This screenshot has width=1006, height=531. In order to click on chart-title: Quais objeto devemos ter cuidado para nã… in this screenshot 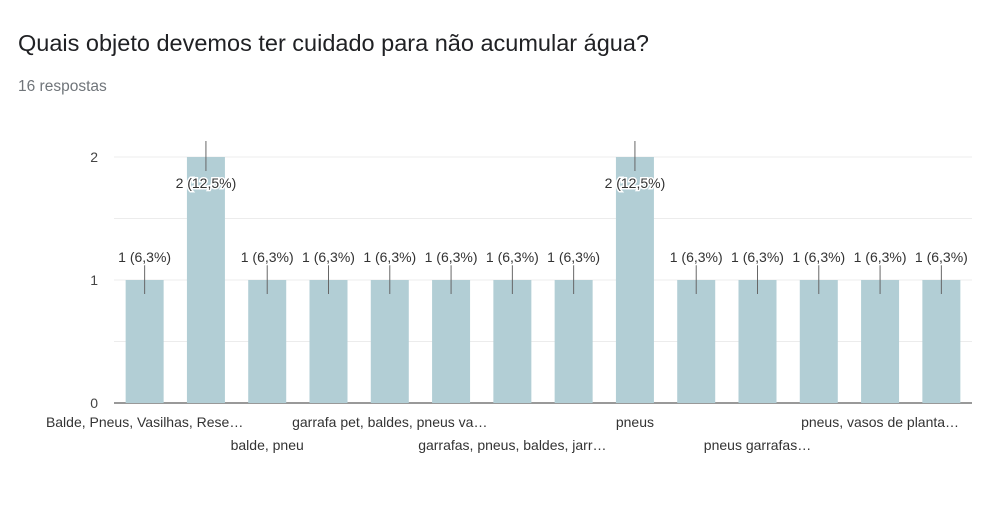, I will do `click(333, 43)`.